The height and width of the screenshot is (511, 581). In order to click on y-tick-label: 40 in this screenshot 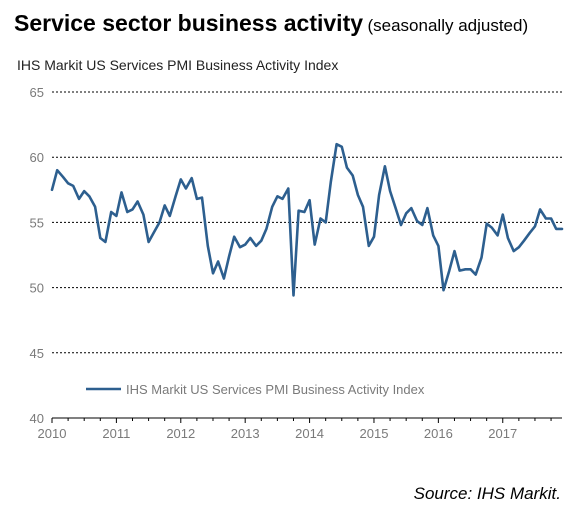, I will do `click(37, 418)`.